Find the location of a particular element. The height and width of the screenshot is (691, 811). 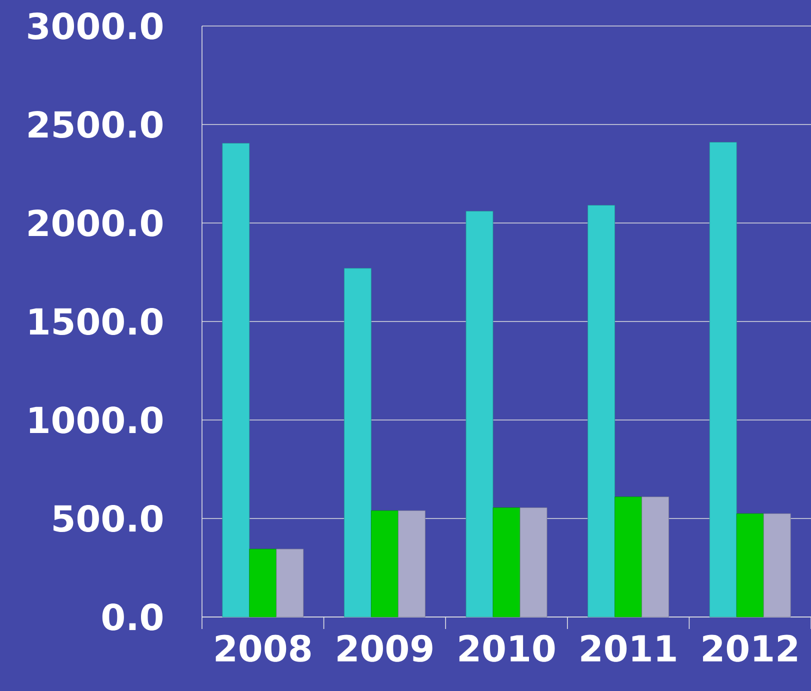

x-tick-label: 2012 is located at coordinates (750, 648).